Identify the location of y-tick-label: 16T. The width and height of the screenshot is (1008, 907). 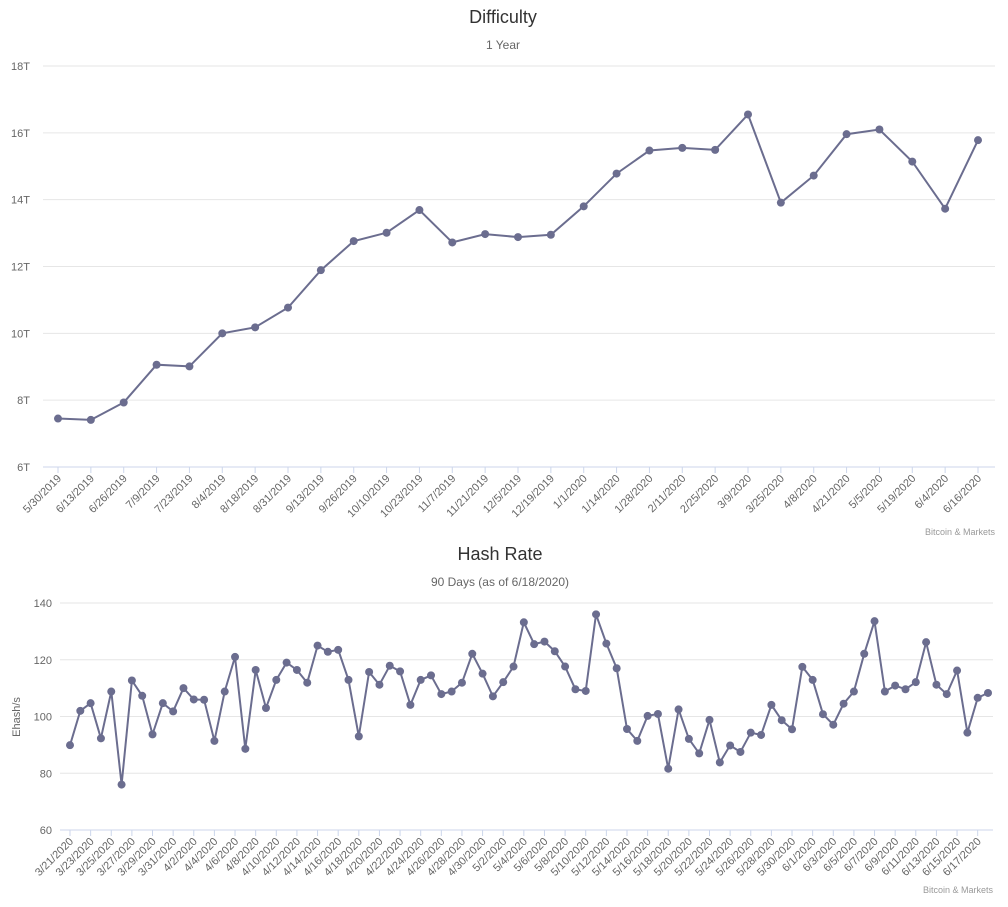
(20, 134).